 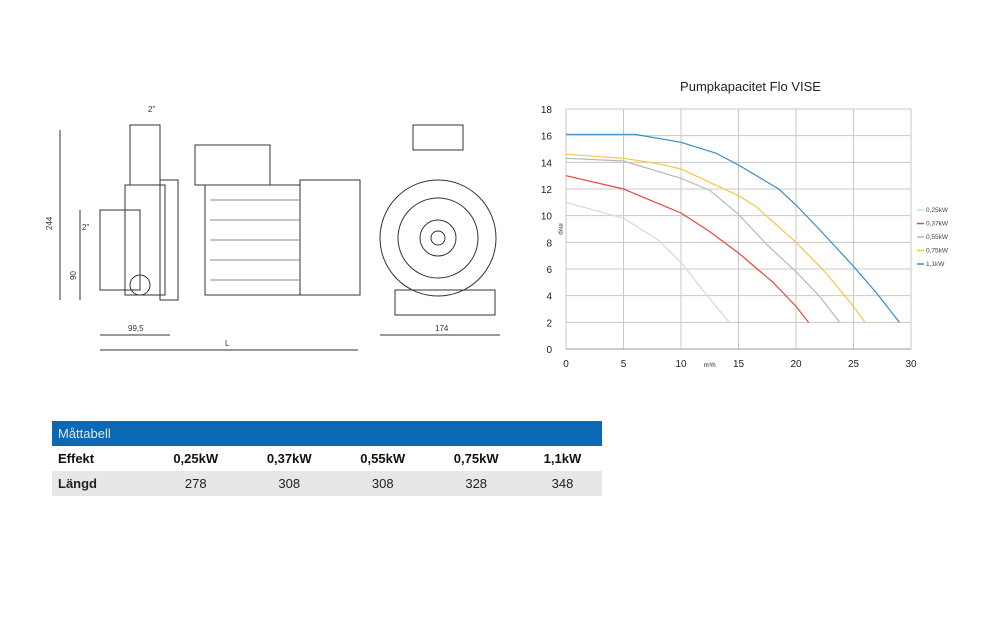 What do you see at coordinates (476, 458) in the screenshot?
I see `cell: 0,75kW` at bounding box center [476, 458].